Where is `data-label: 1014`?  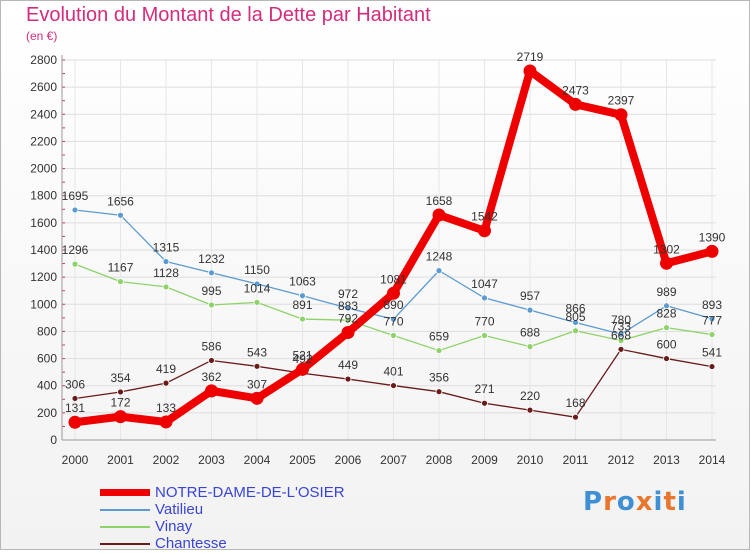
data-label: 1014 is located at coordinates (257, 288).